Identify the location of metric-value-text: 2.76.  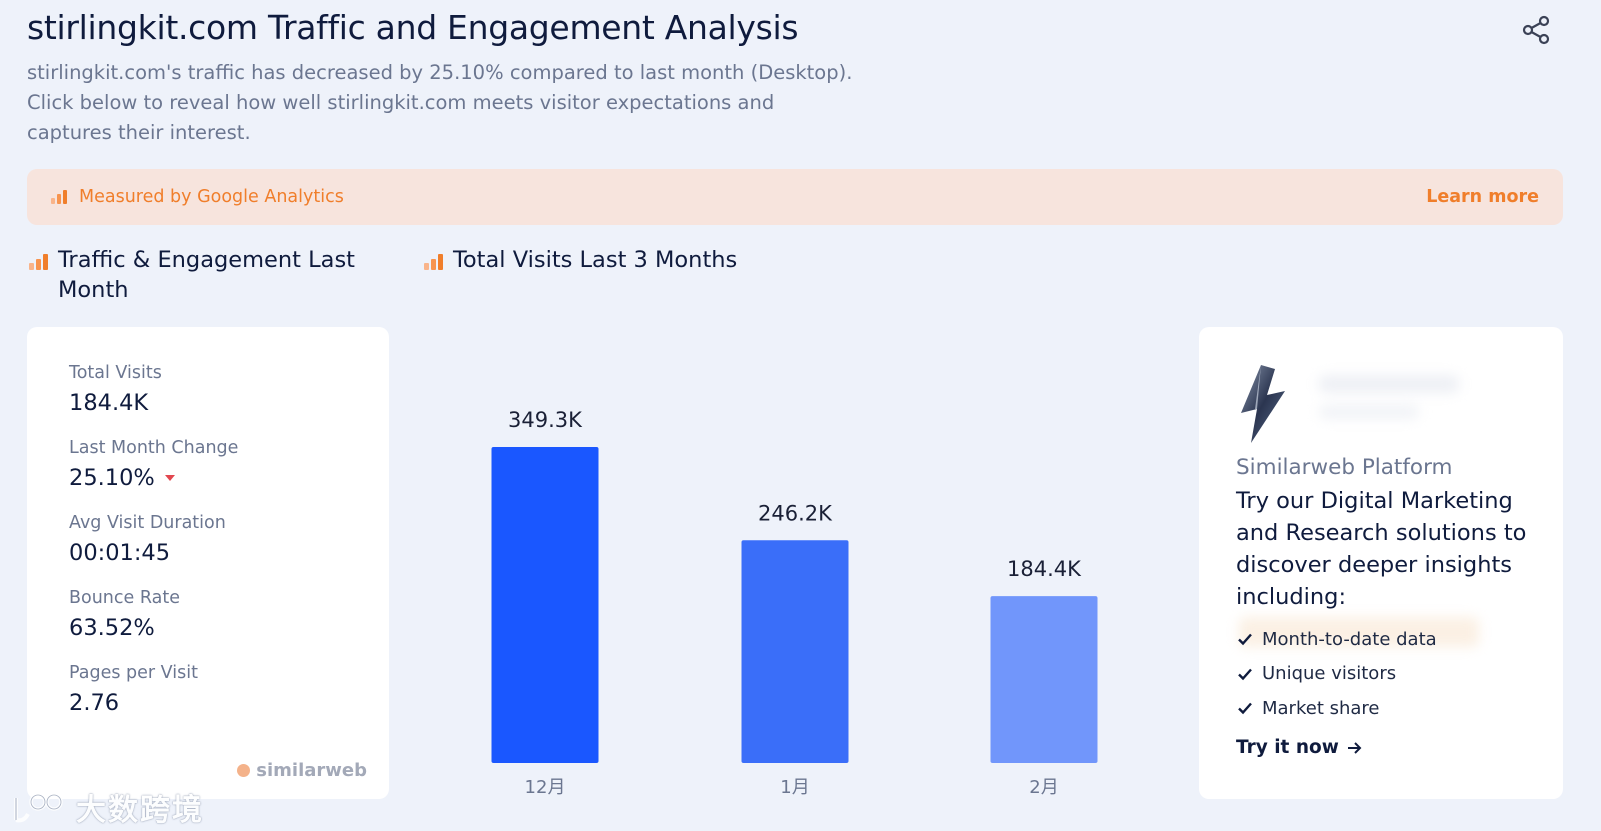
(94, 703).